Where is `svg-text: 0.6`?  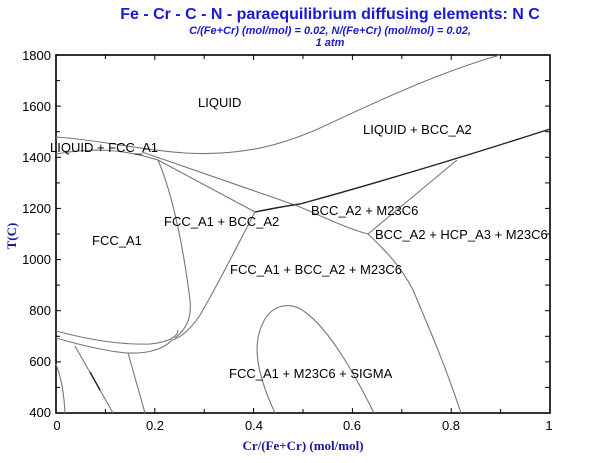 svg-text: 0.6 is located at coordinates (352, 425).